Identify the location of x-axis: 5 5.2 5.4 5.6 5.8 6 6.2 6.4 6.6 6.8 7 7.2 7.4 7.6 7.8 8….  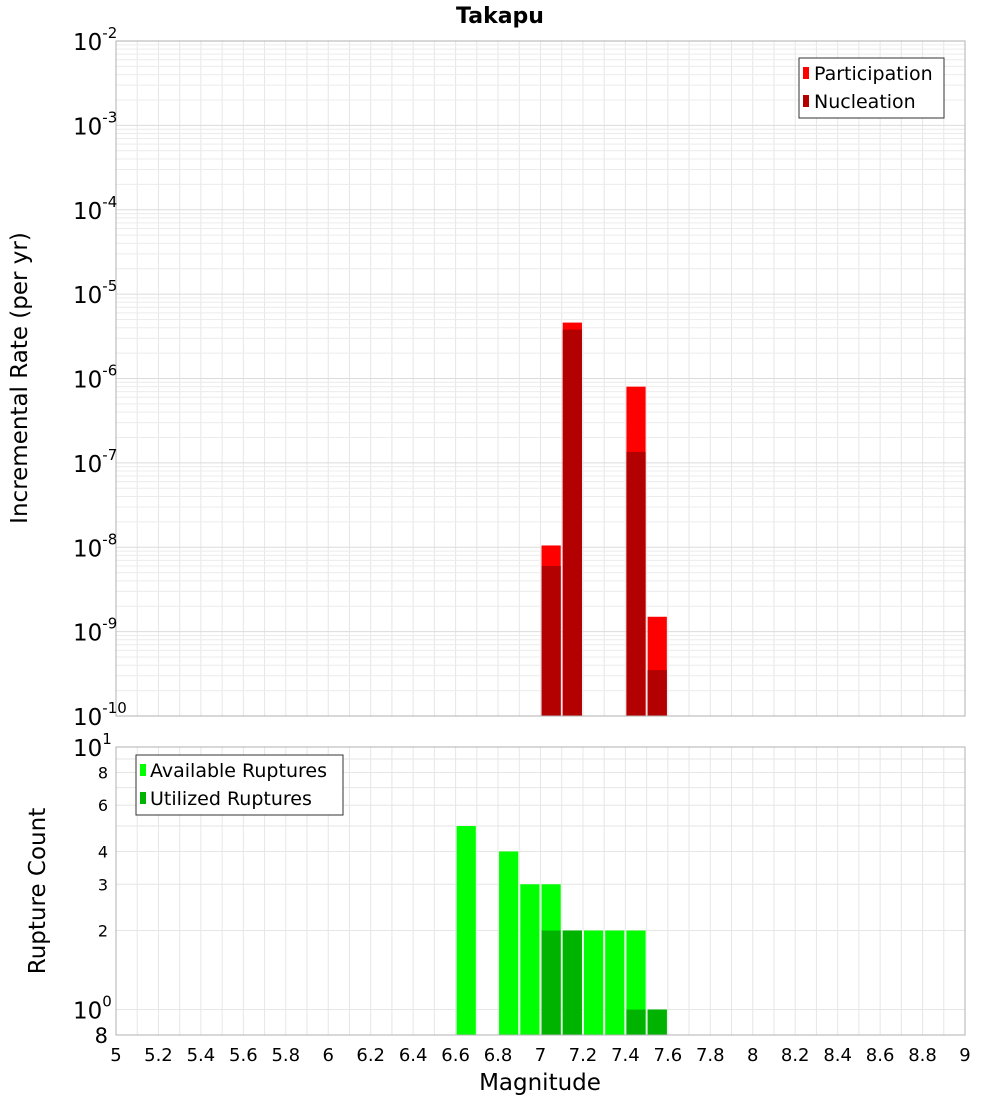
(540, 1055).